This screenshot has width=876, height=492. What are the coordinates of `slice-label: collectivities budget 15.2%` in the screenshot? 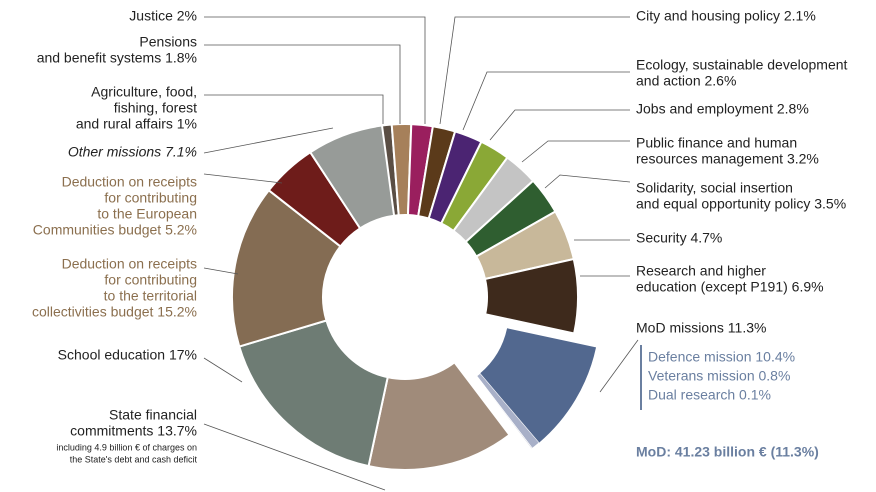 It's located at (114, 312).